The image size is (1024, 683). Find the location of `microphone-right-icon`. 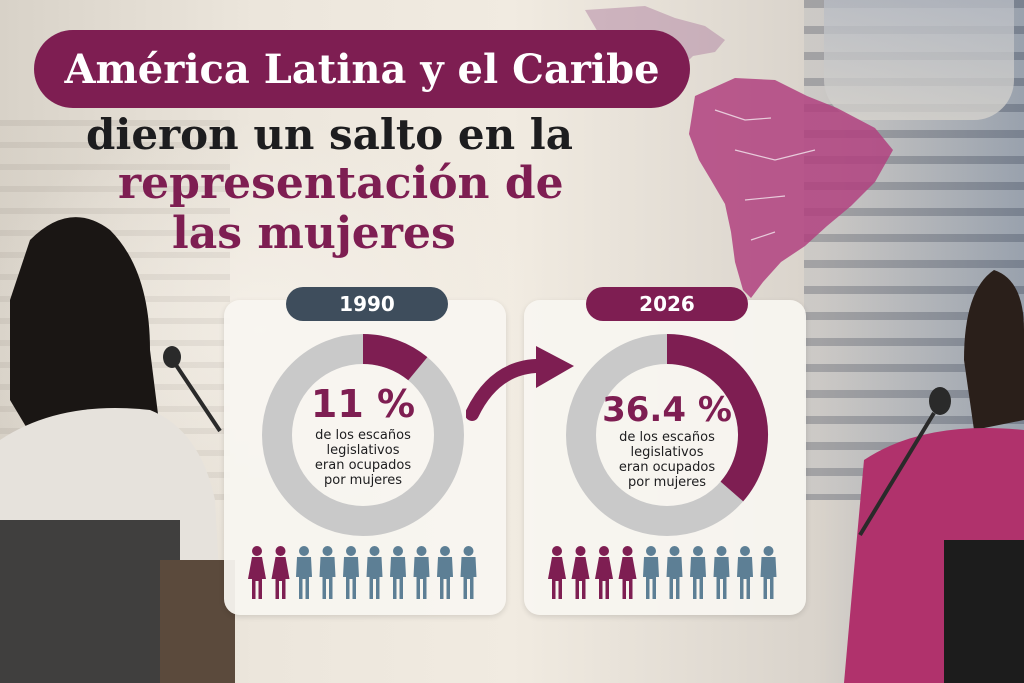

microphone-right-icon is located at coordinates (904, 462).